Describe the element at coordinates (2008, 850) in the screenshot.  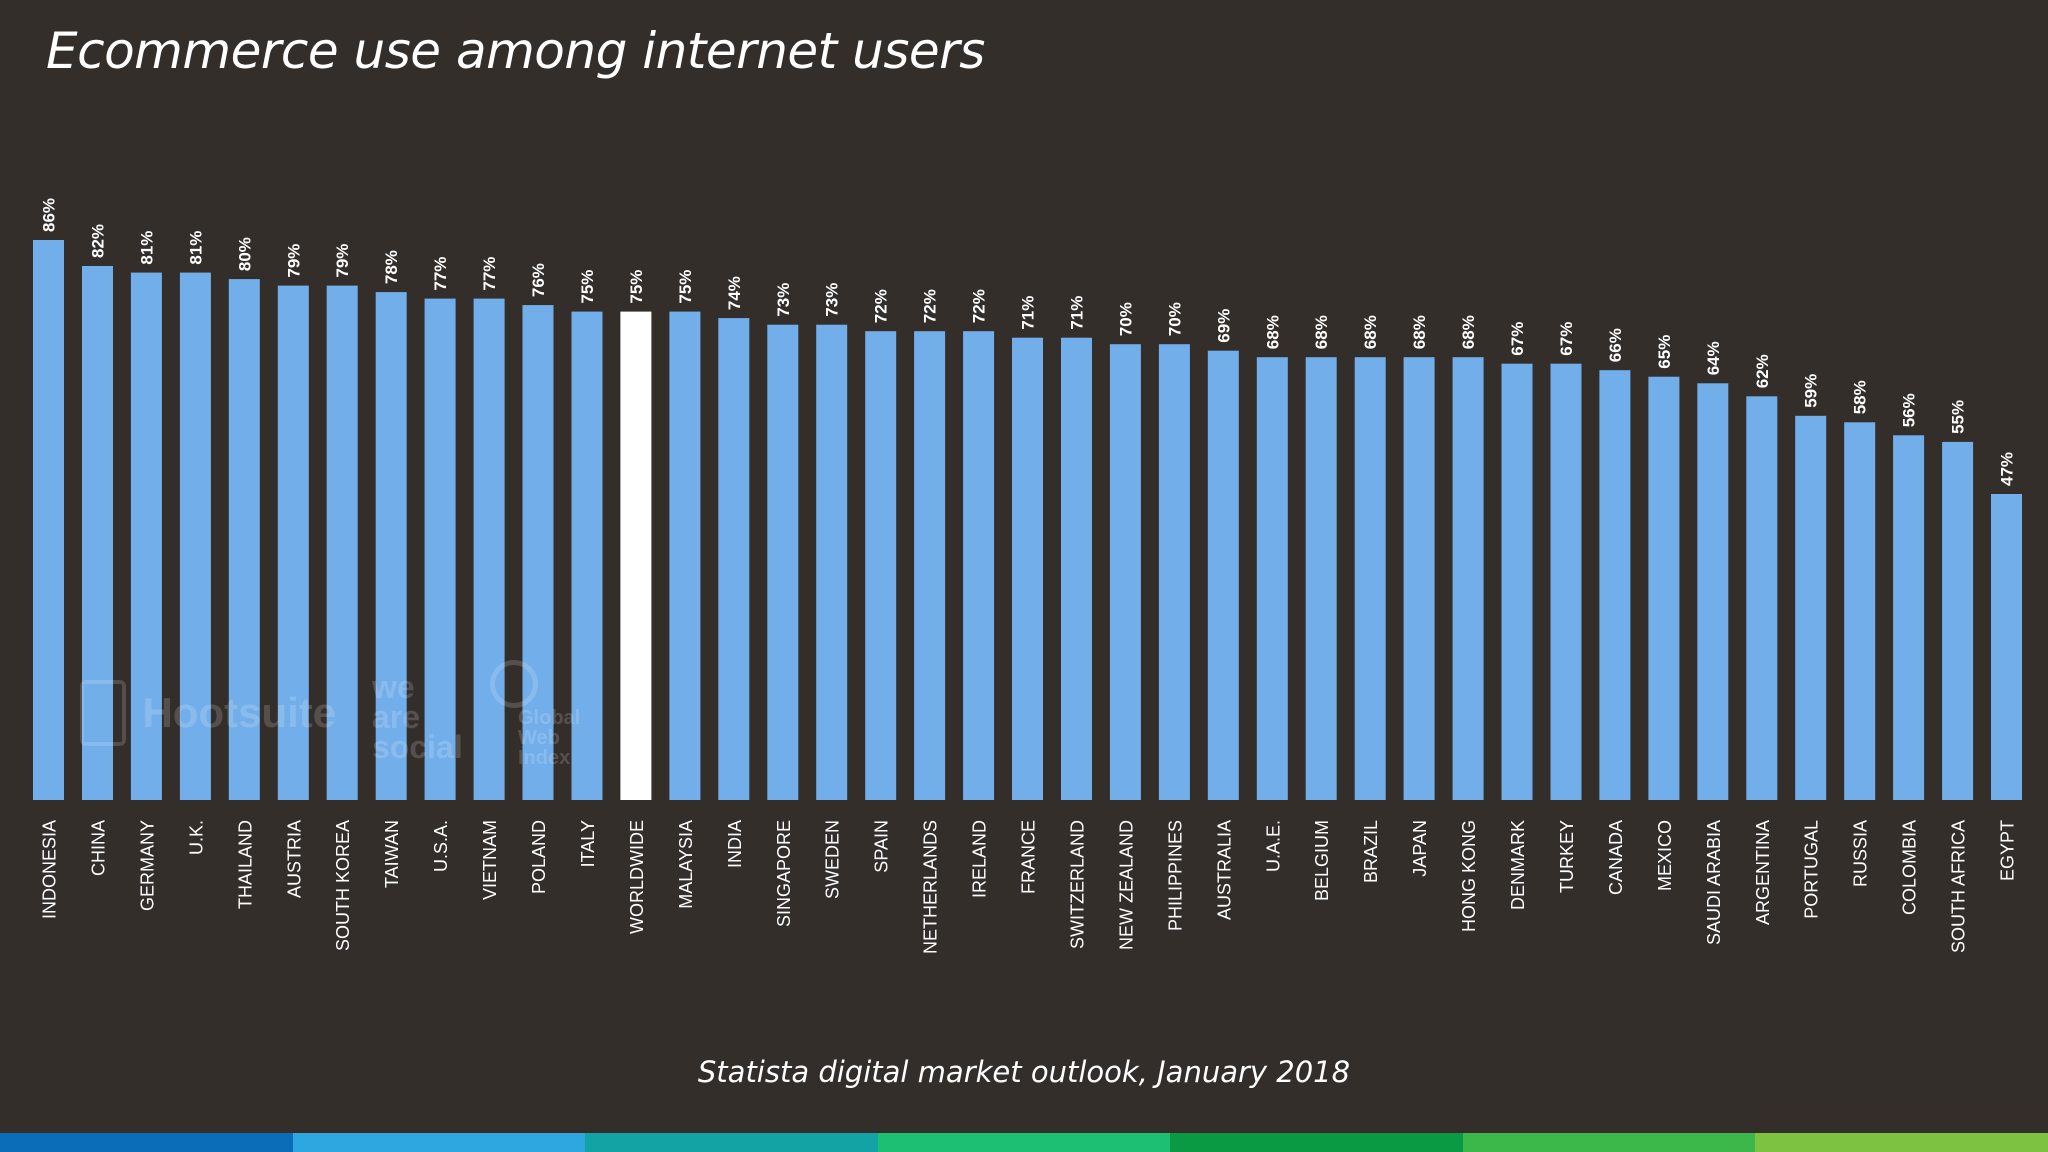
I see `category-label-egypt: EGYPT` at that location.